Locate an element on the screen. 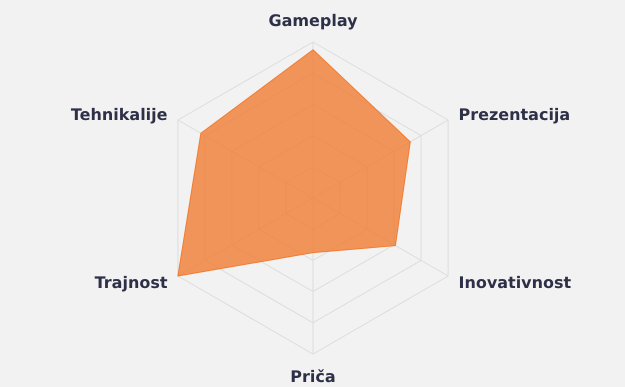  spoke-label: Tehnikalije is located at coordinates (119, 114).